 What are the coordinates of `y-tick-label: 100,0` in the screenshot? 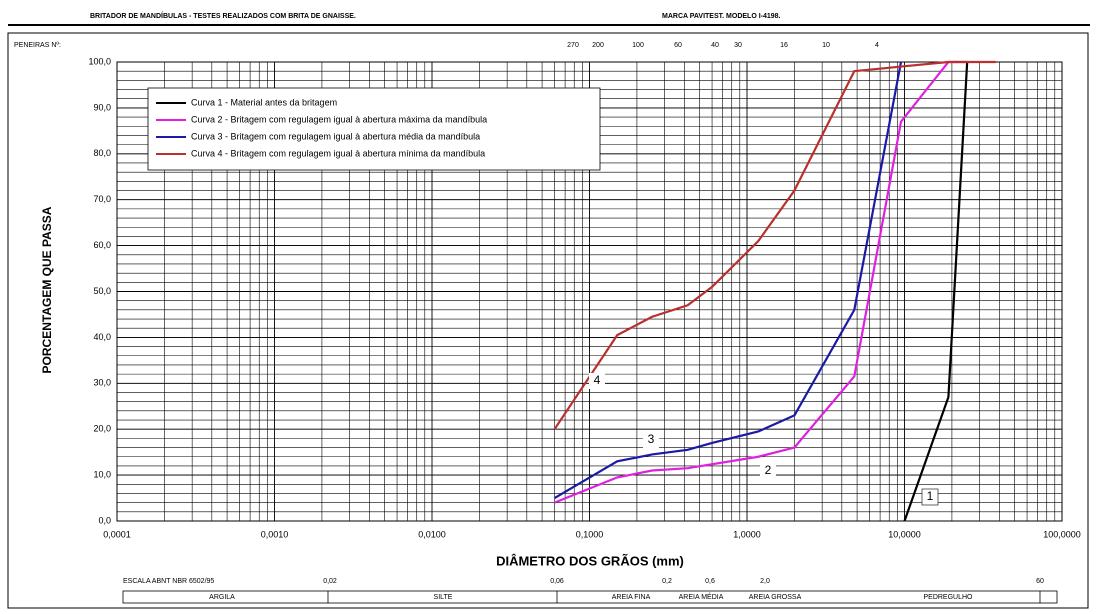 It's located at (99, 61).